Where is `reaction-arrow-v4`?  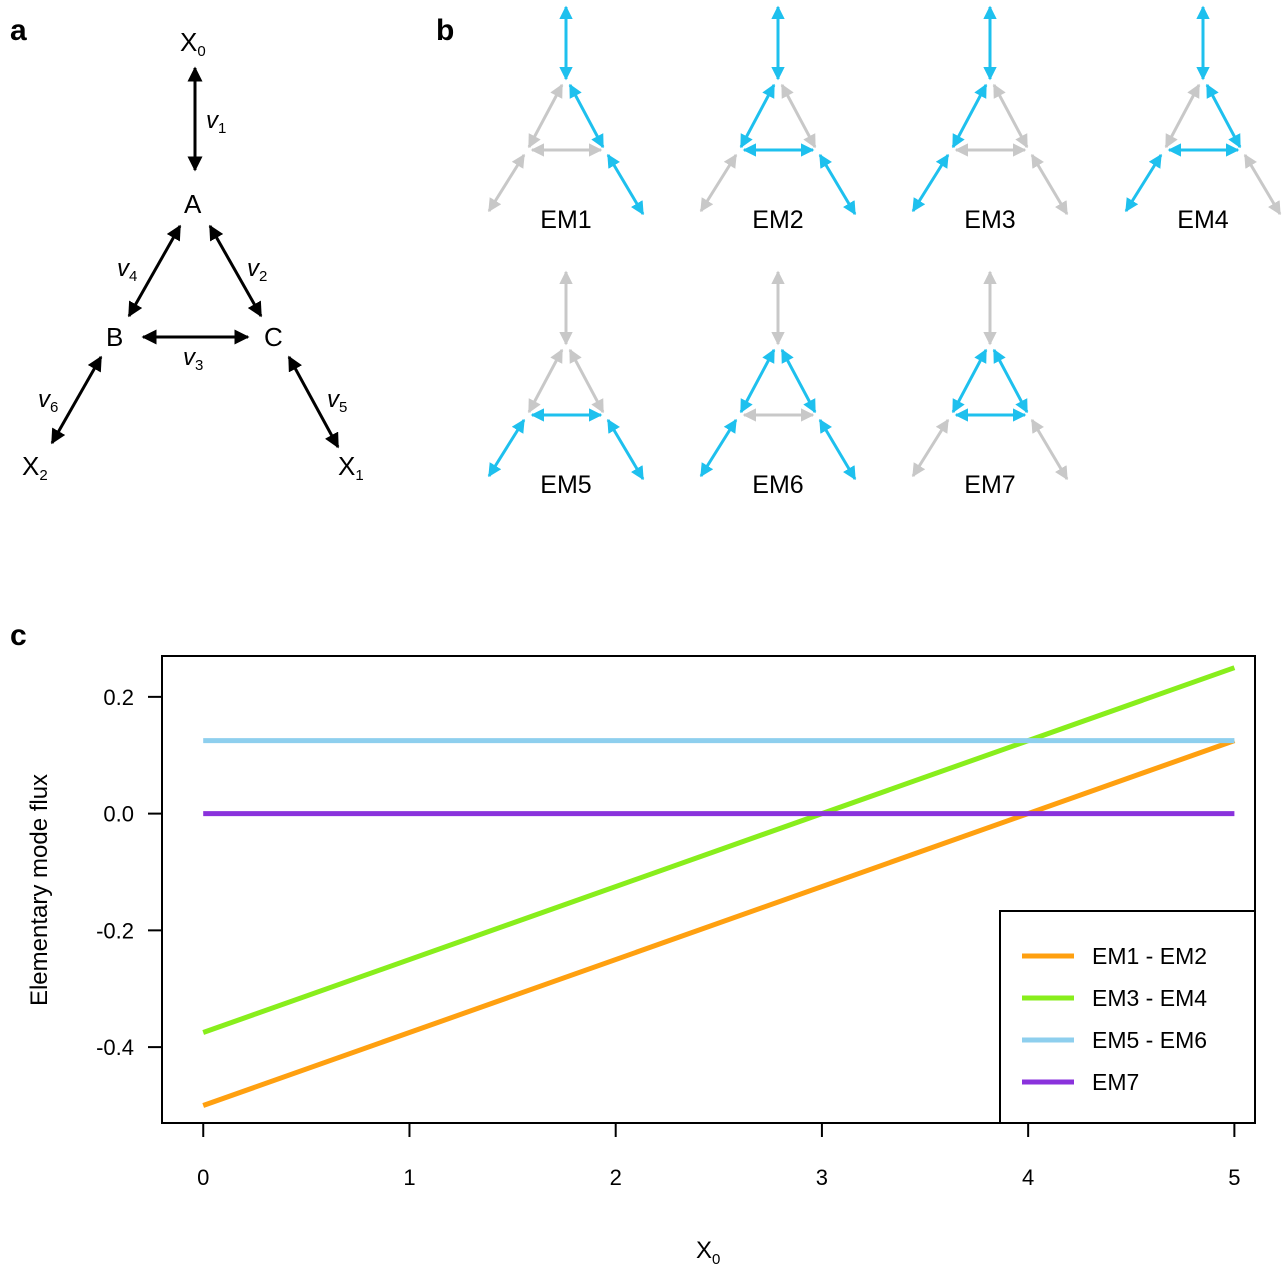 reaction-arrow-v4 is located at coordinates (154, 271).